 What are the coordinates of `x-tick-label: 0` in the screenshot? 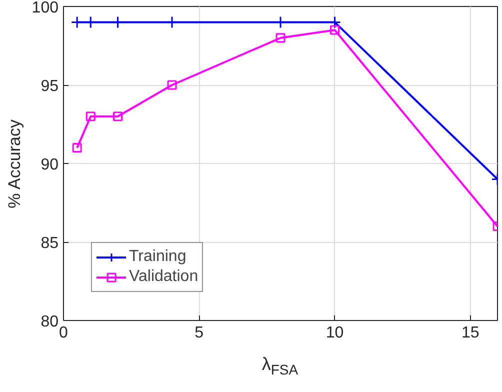 It's located at (63, 333).